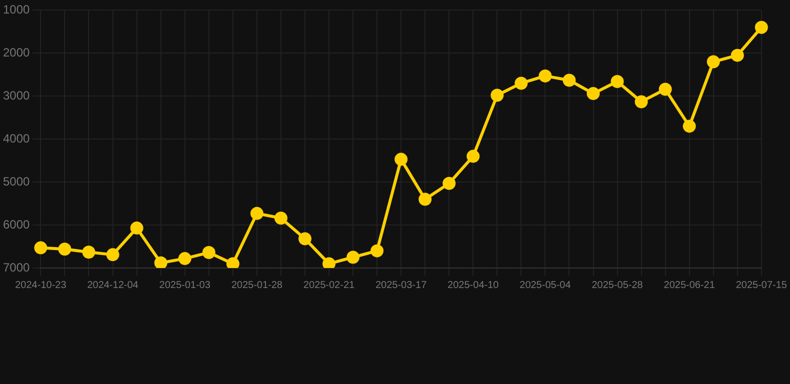  Describe the element at coordinates (401, 285) in the screenshot. I see `x-tick-label: 2025-03-17` at that location.